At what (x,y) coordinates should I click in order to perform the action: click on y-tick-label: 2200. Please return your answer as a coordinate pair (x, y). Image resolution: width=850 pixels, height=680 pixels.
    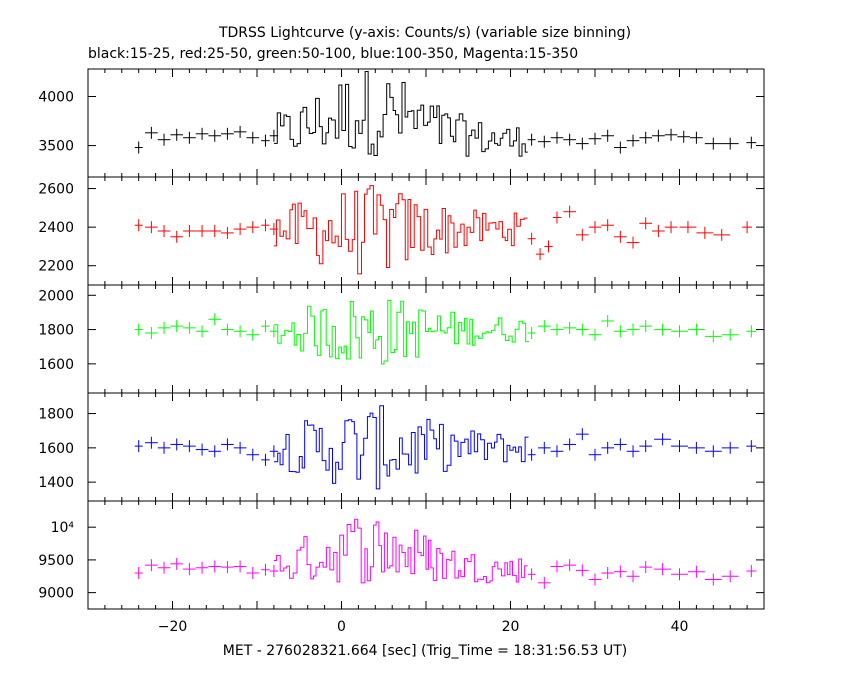
    Looking at the image, I should click on (56, 267).